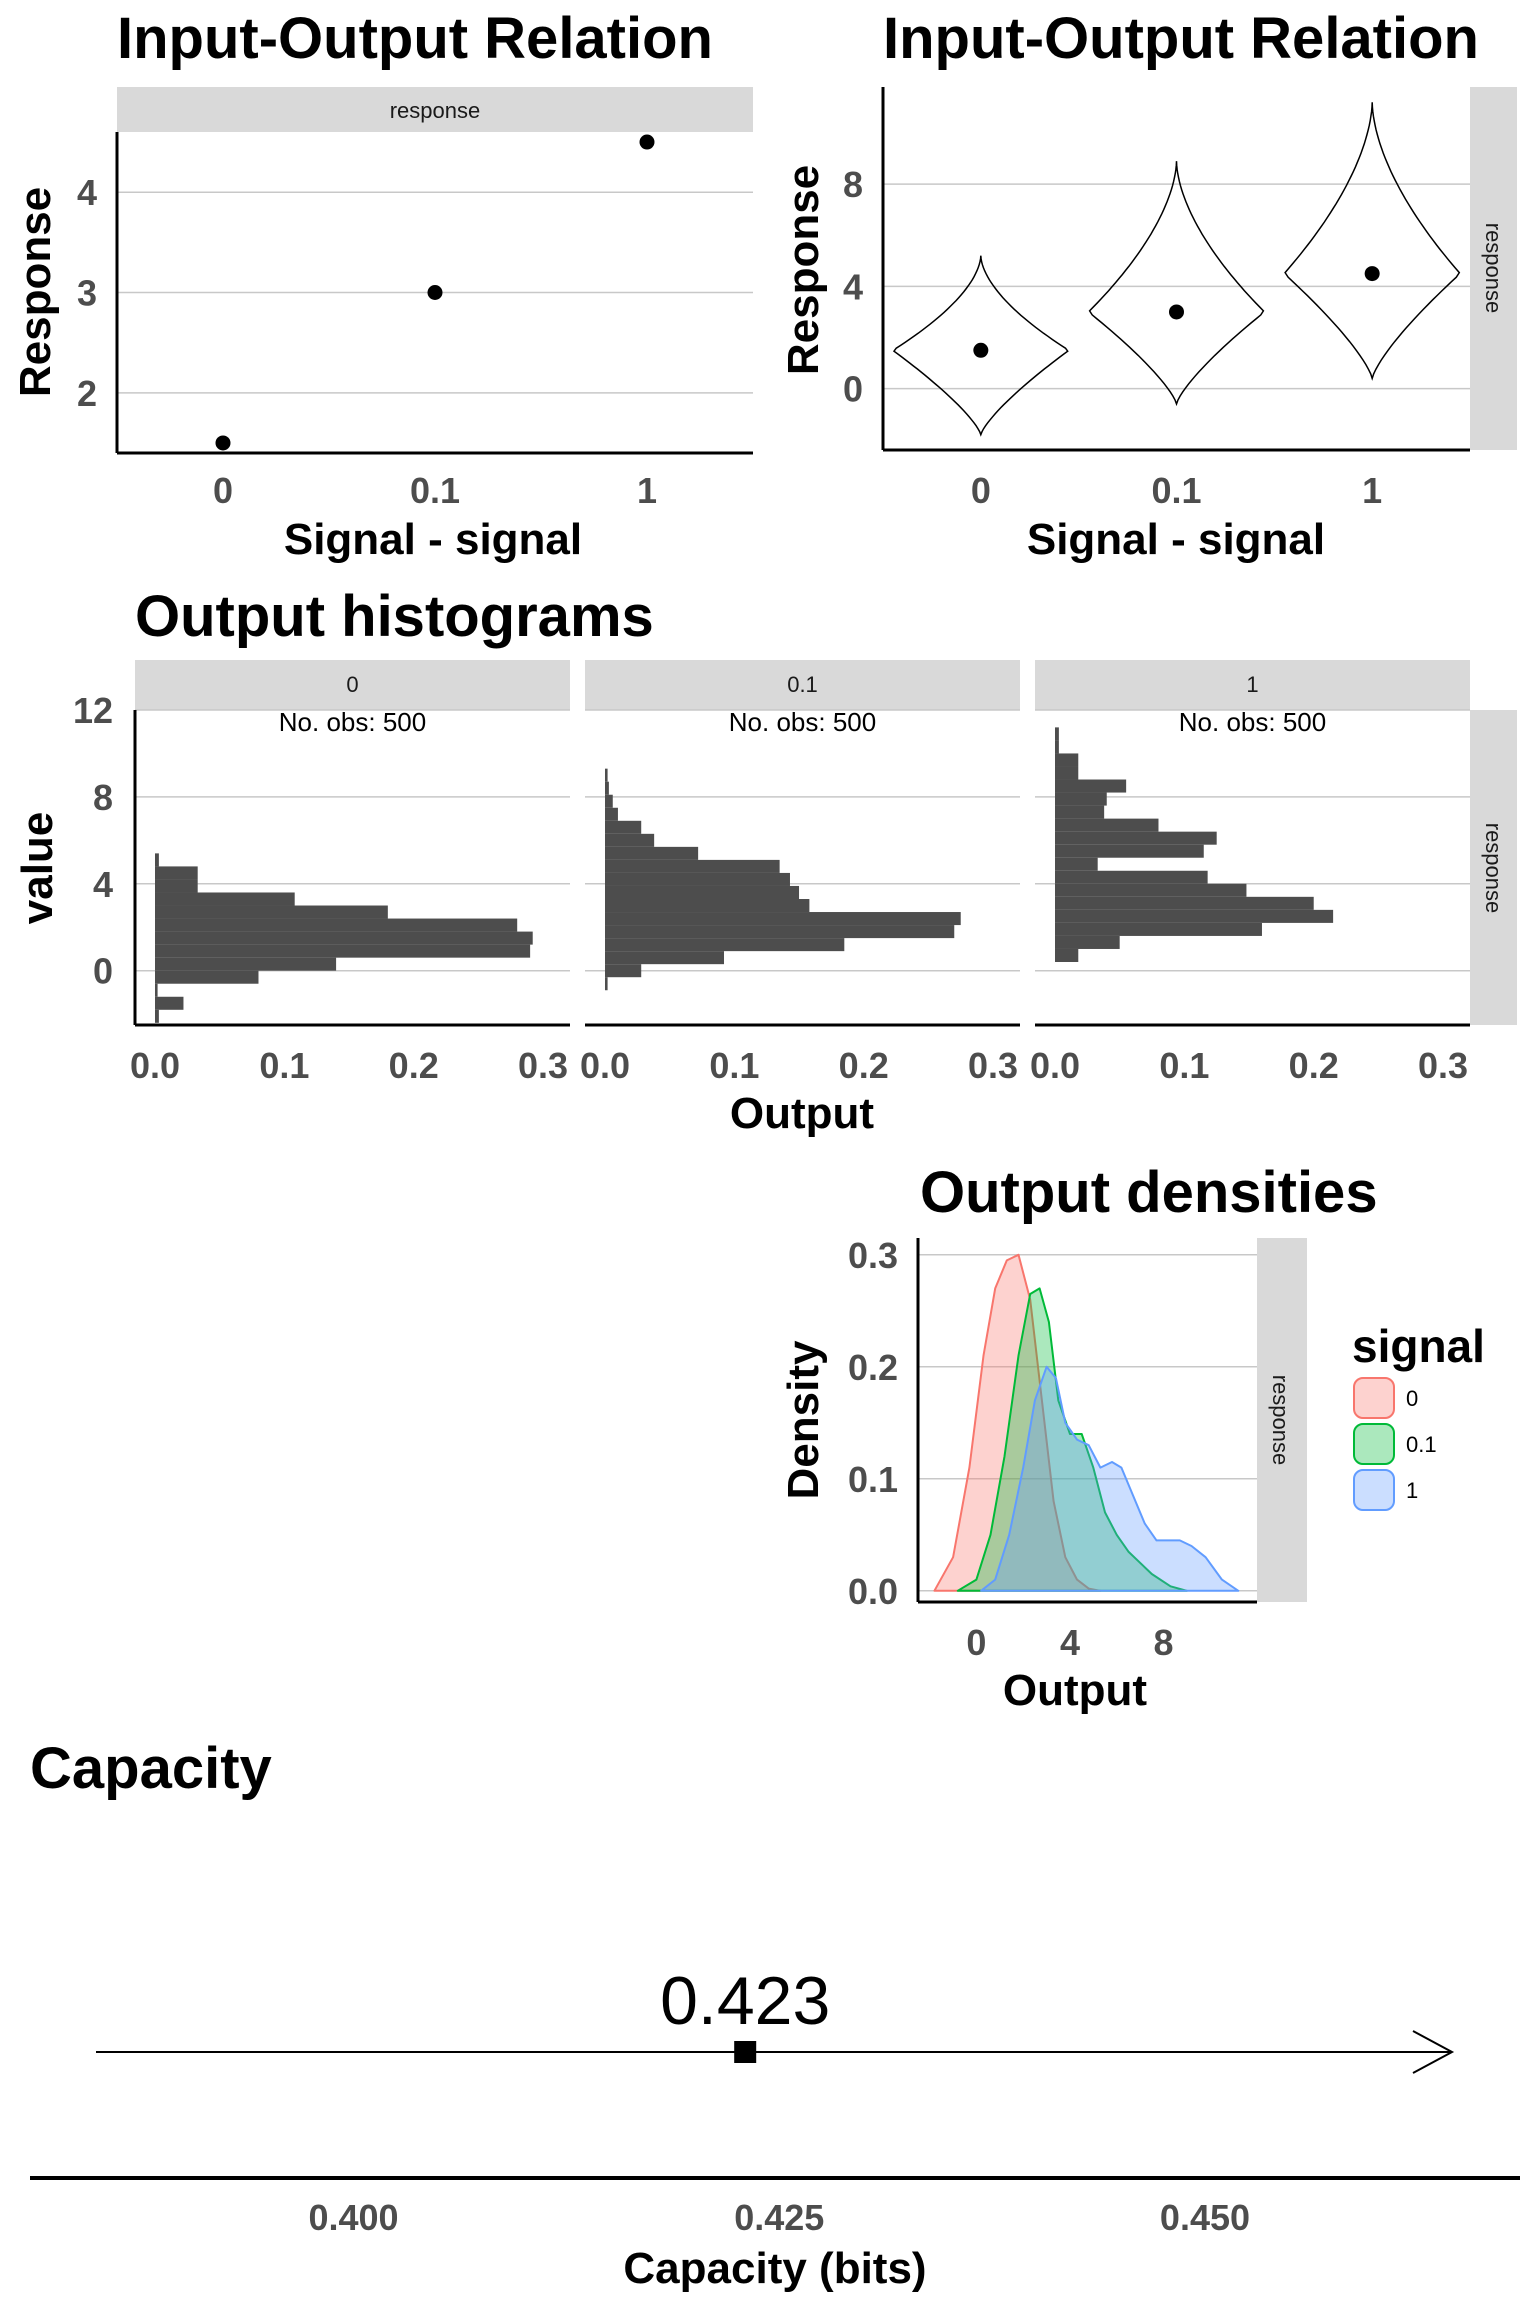  I want to click on density-title: Output densities, so click(1149, 1192).